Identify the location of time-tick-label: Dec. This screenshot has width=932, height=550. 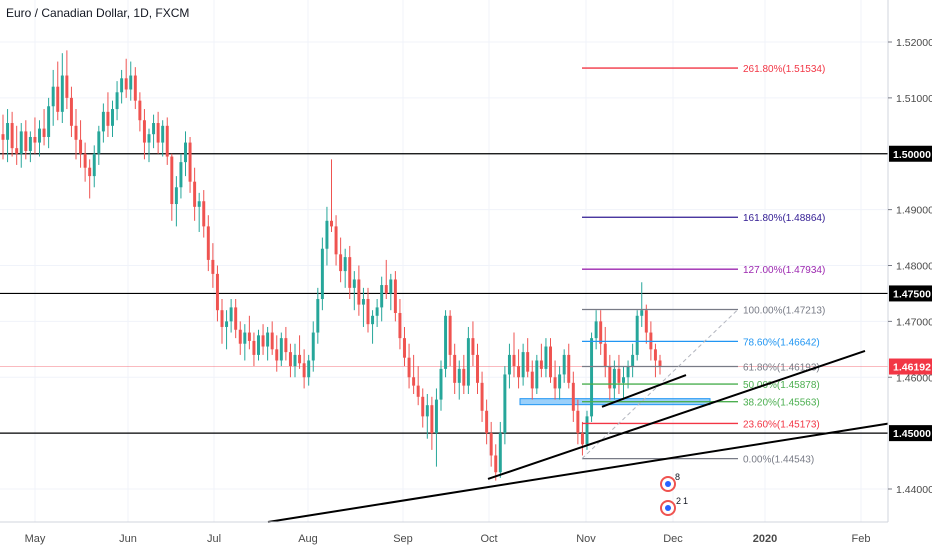
(673, 539).